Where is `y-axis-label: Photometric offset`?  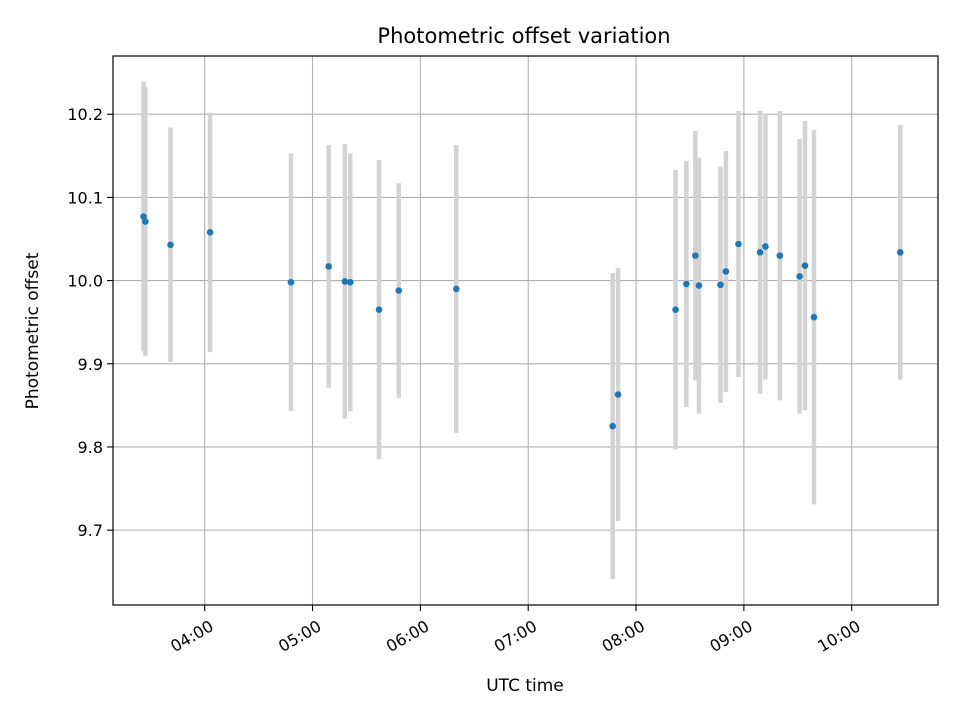 y-axis-label: Photometric offset is located at coordinates (33, 330).